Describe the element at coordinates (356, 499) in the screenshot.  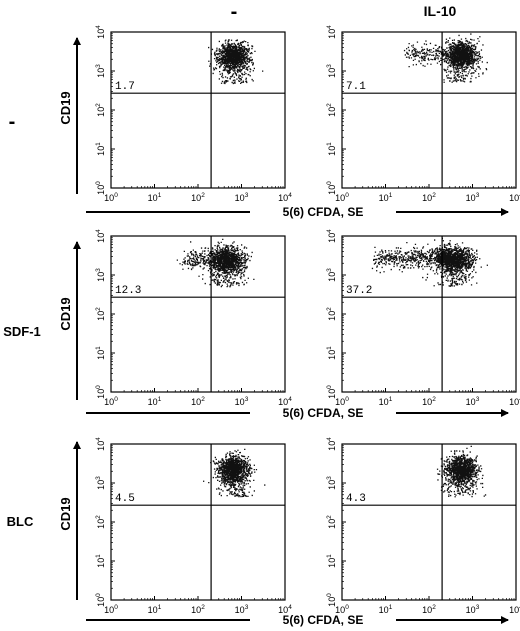
I see `quadrant-percent-label: 4.3` at that location.